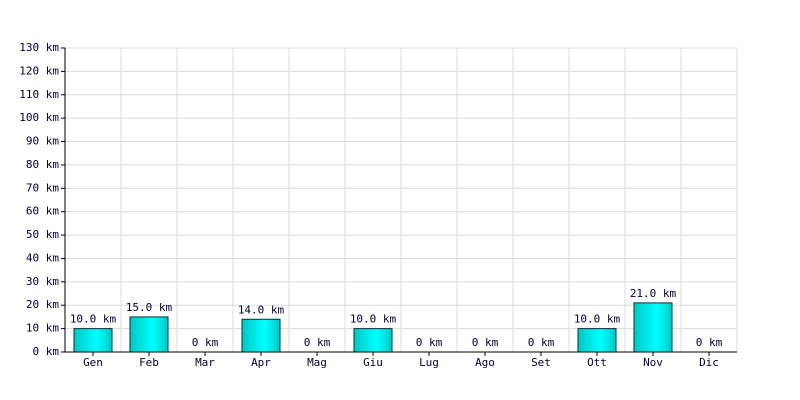  Describe the element at coordinates (261, 309) in the screenshot. I see `value-label: 14.0 km` at that location.